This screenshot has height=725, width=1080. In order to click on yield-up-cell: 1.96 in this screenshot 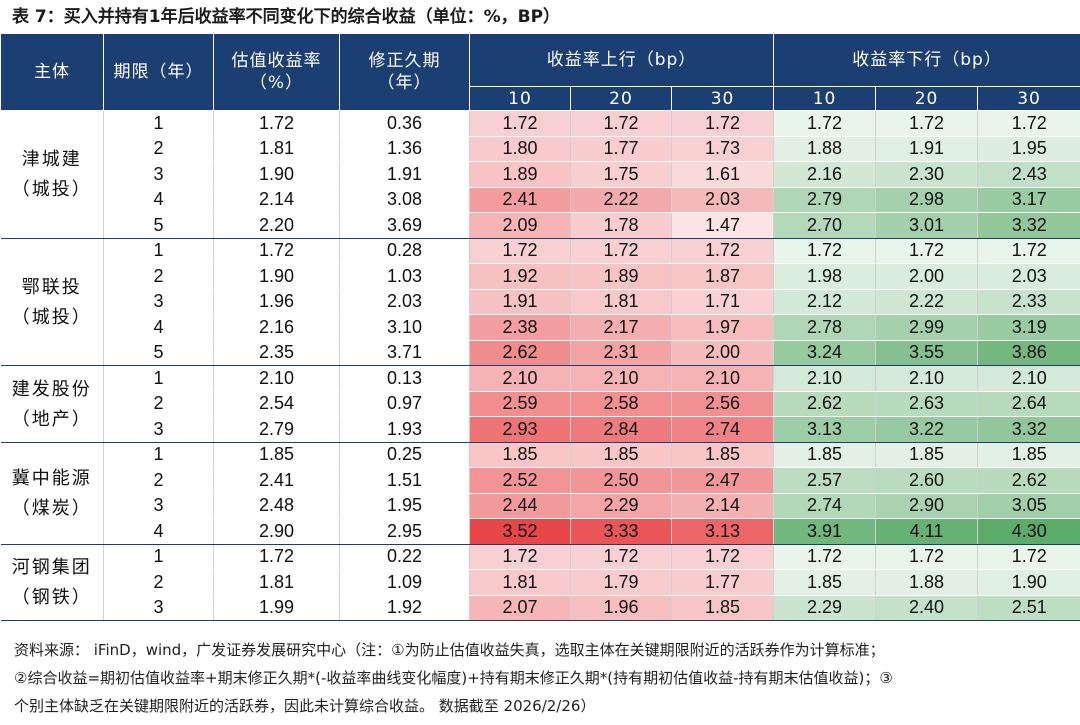, I will do `click(621, 608)`.